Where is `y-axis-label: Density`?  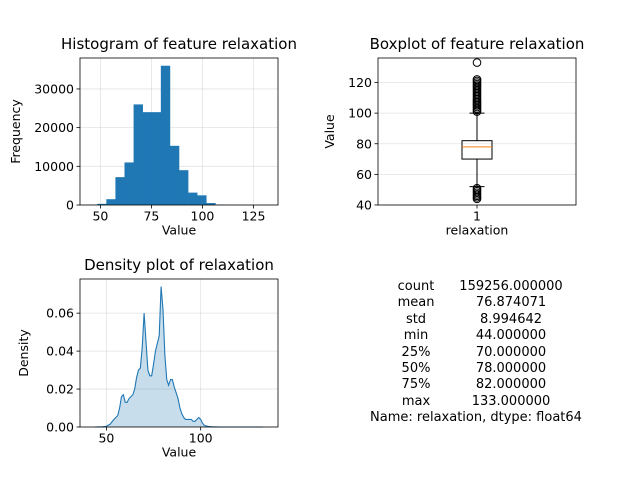 y-axis-label: Density is located at coordinates (23, 353).